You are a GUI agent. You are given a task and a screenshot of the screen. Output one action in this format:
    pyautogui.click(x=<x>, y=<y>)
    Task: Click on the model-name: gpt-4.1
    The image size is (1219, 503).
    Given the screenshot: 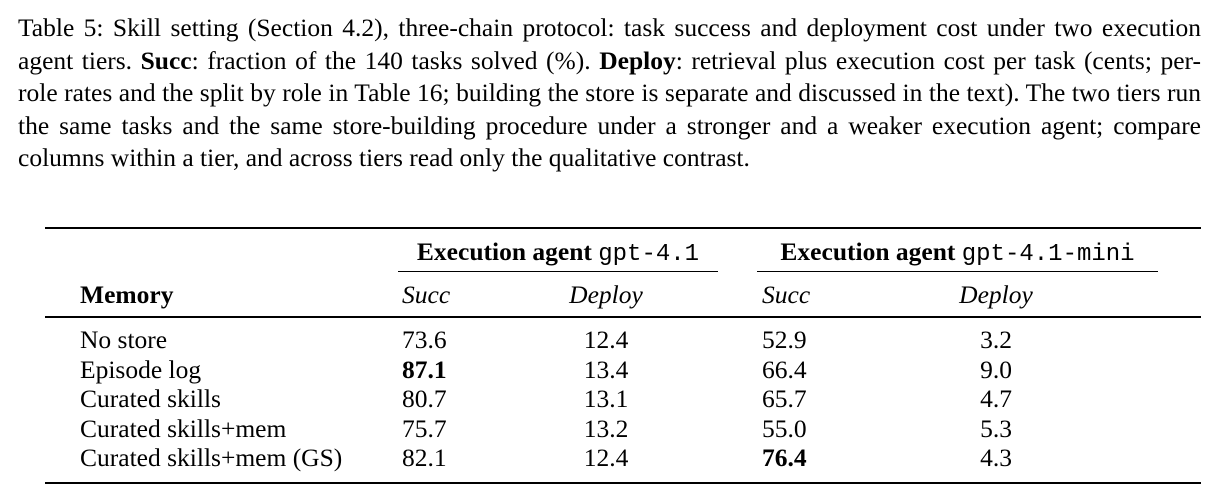 What is the action you would take?
    pyautogui.click(x=649, y=254)
    